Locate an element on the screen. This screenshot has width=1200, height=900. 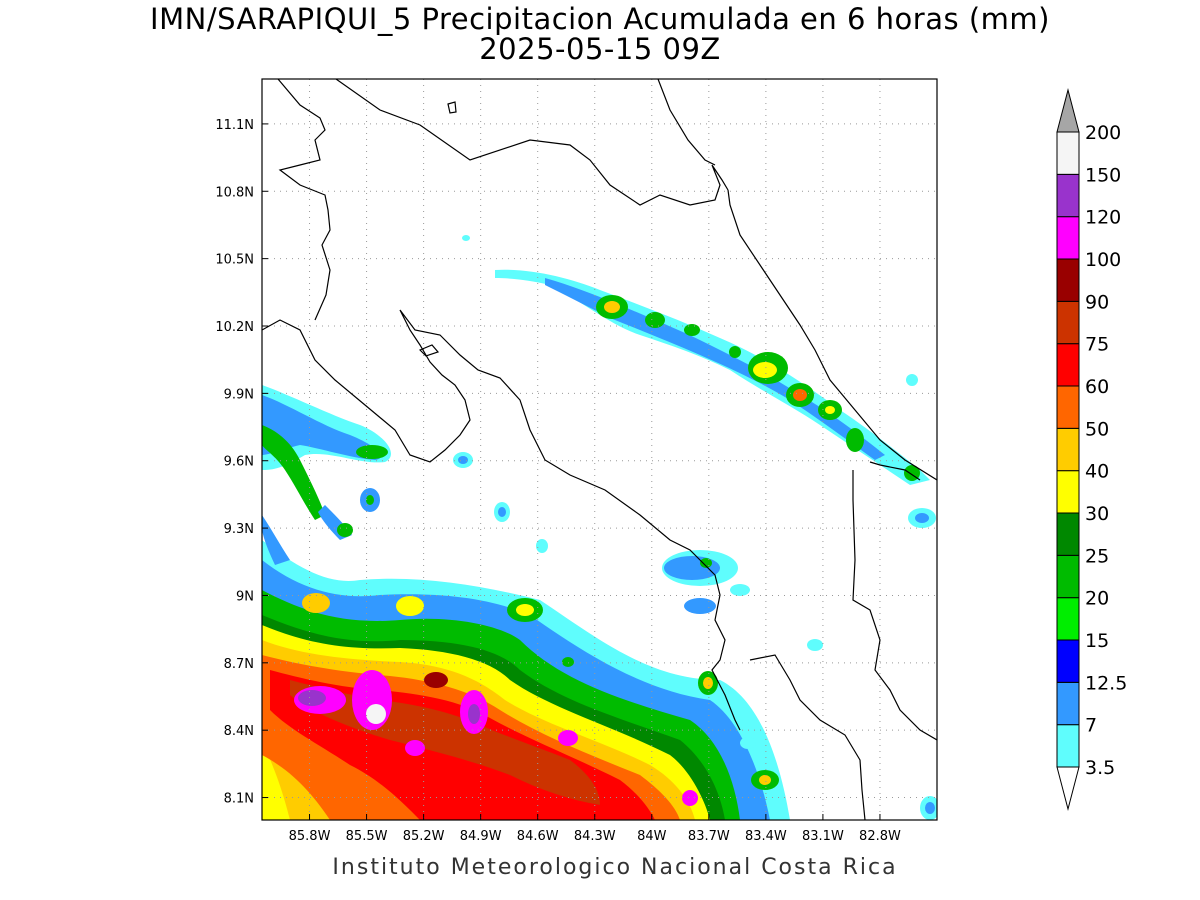
colorbar-label: 12.5 is located at coordinates (1106, 683).